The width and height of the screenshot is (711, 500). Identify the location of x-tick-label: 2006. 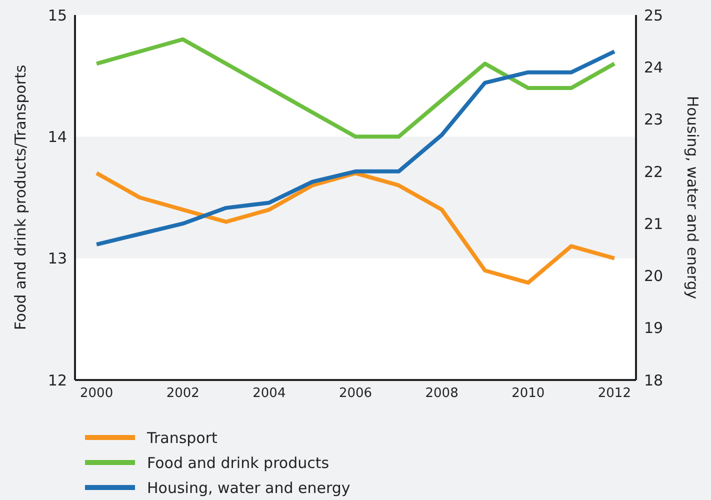
(355, 394).